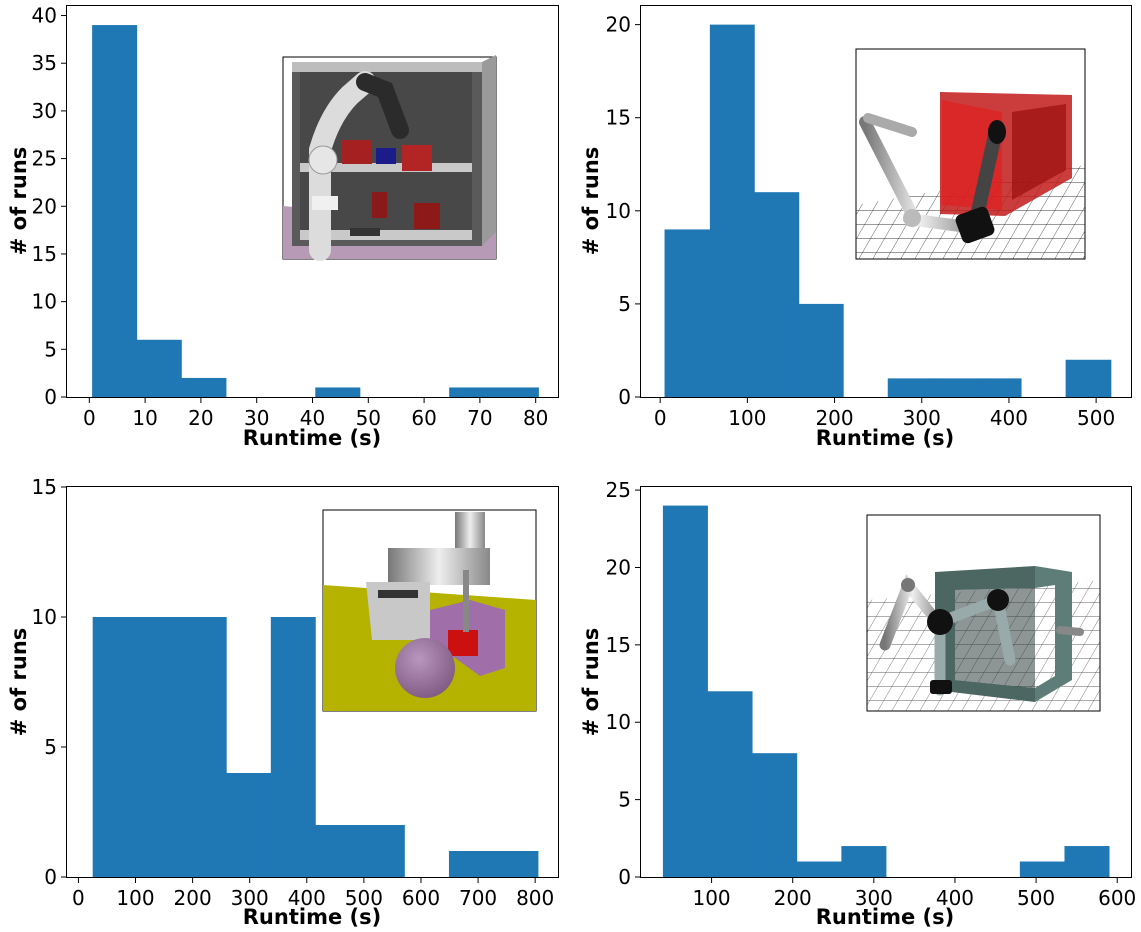 Image resolution: width=1141 pixels, height=932 pixels. Describe the element at coordinates (19, 201) in the screenshot. I see `y-axis-label-1: # of runs` at that location.